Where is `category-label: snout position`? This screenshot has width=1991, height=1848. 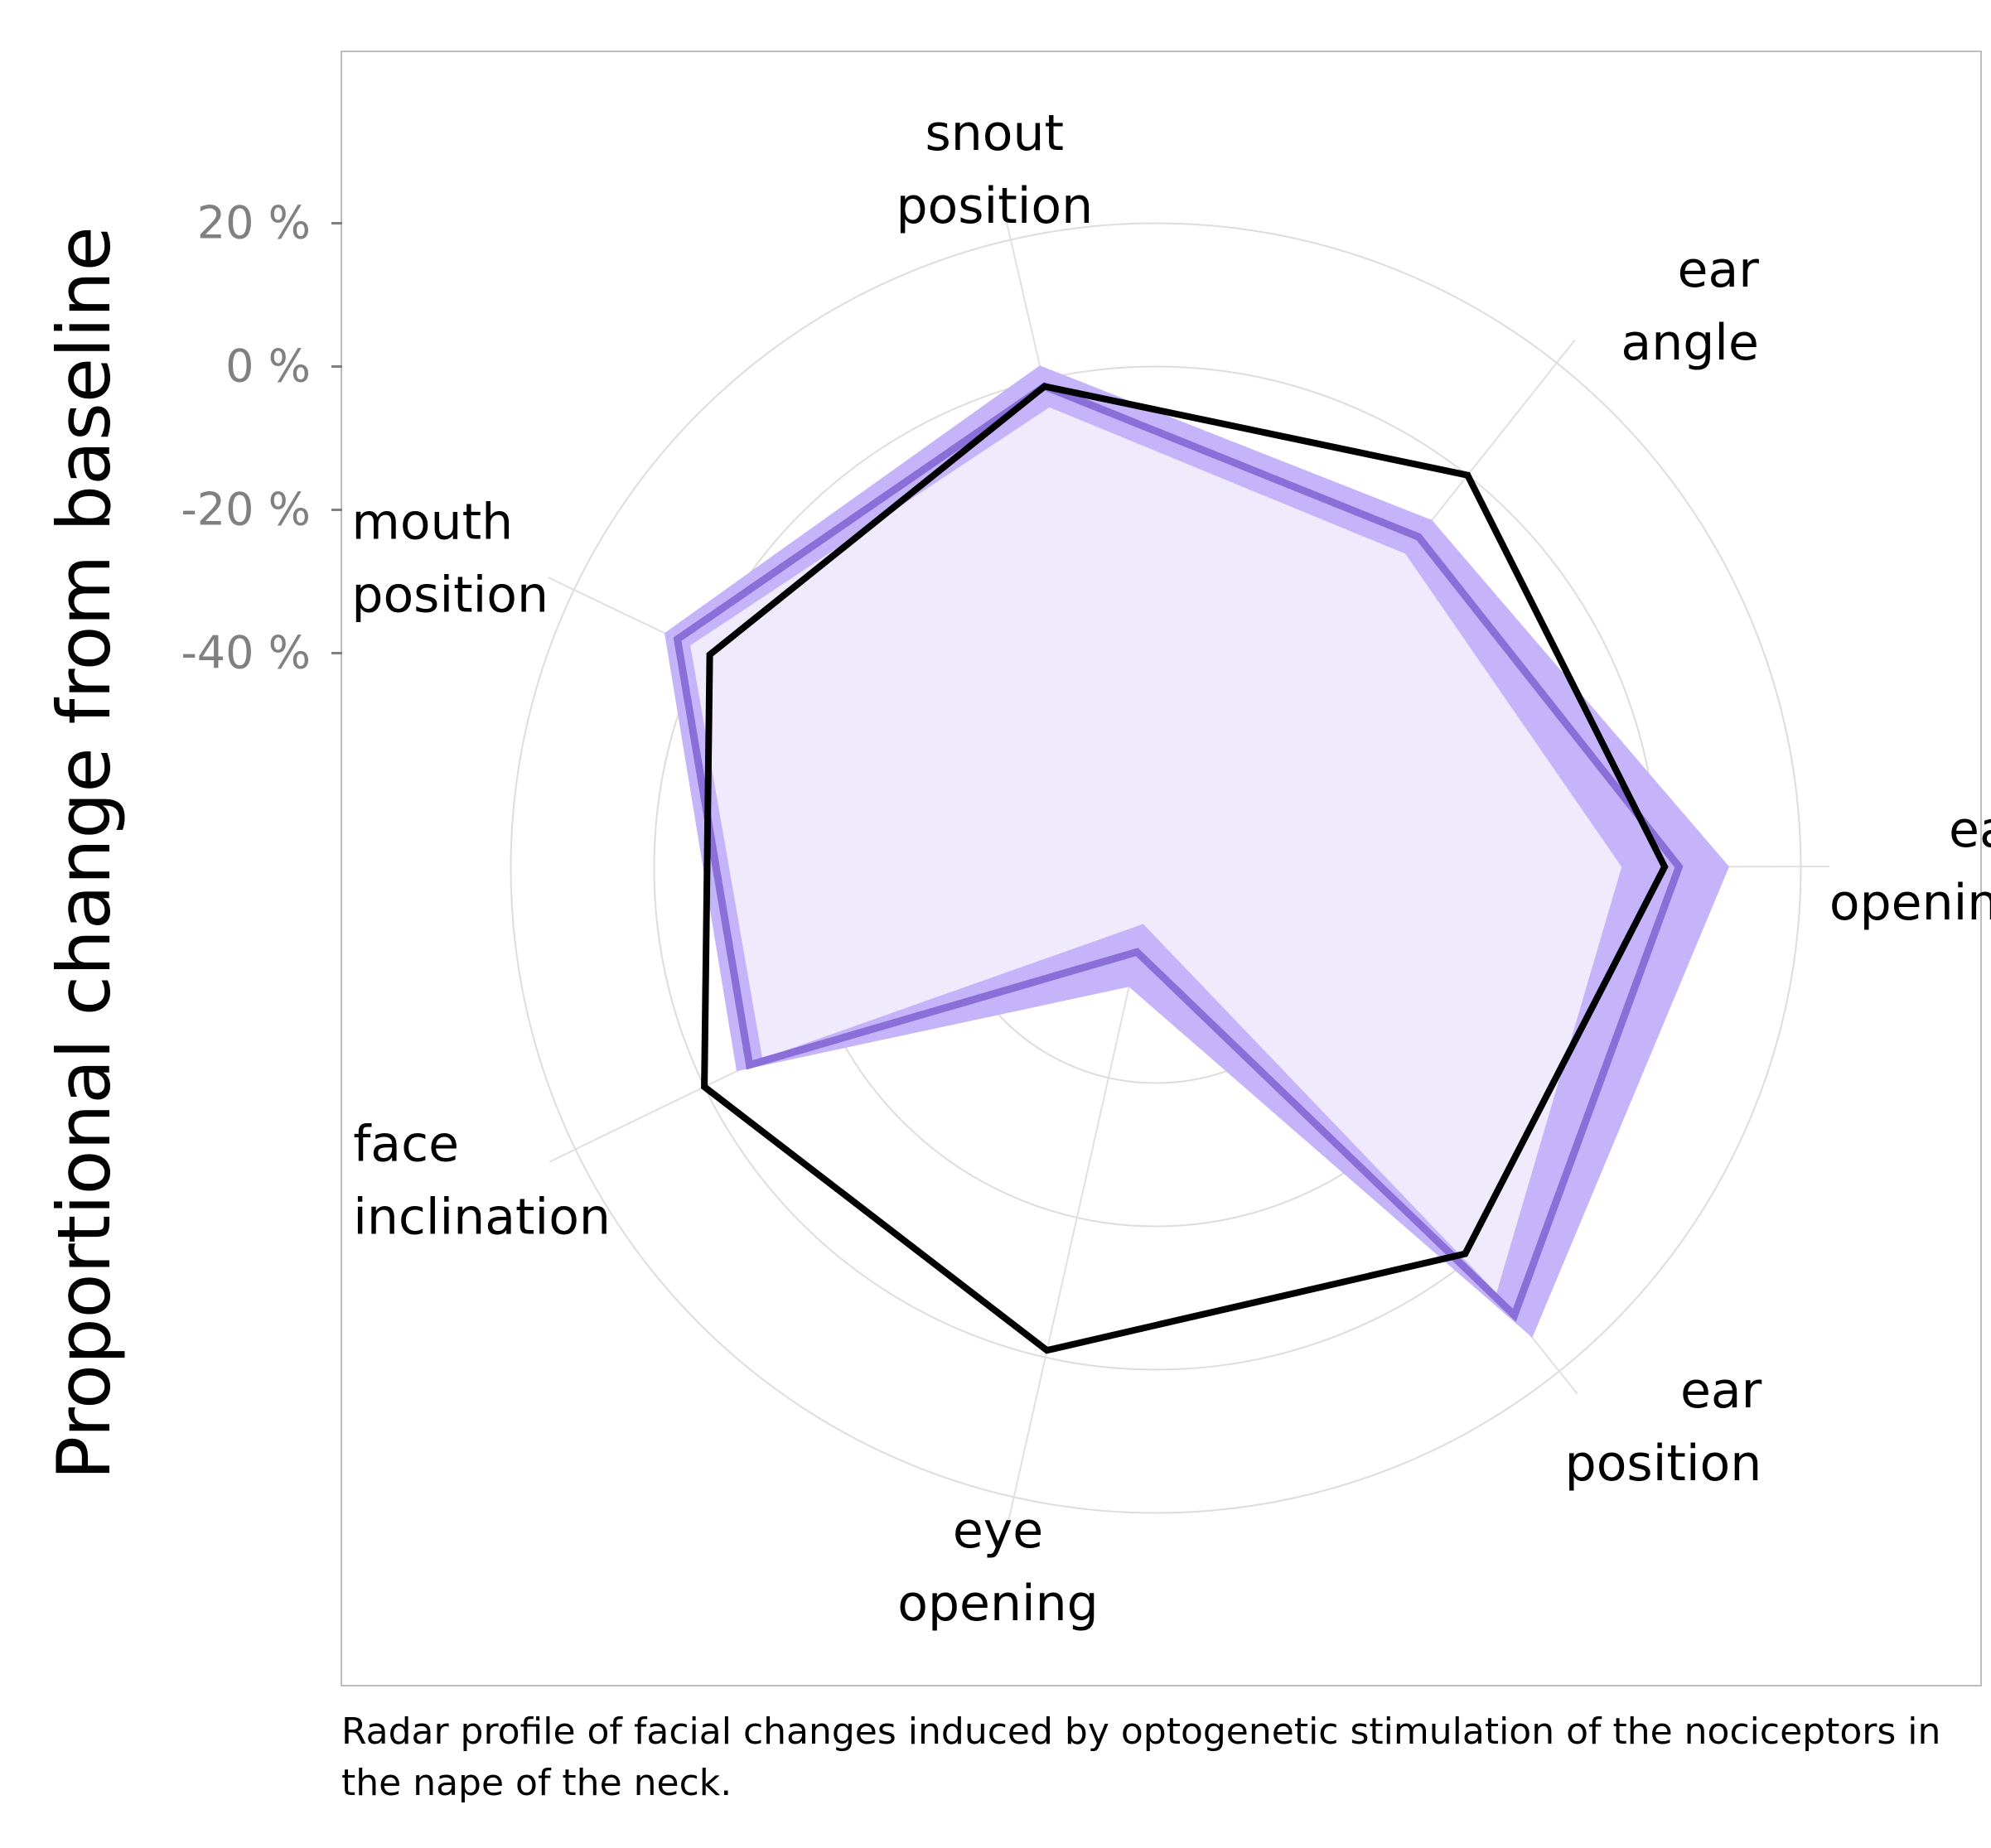
category-label: snout position is located at coordinates (994, 169).